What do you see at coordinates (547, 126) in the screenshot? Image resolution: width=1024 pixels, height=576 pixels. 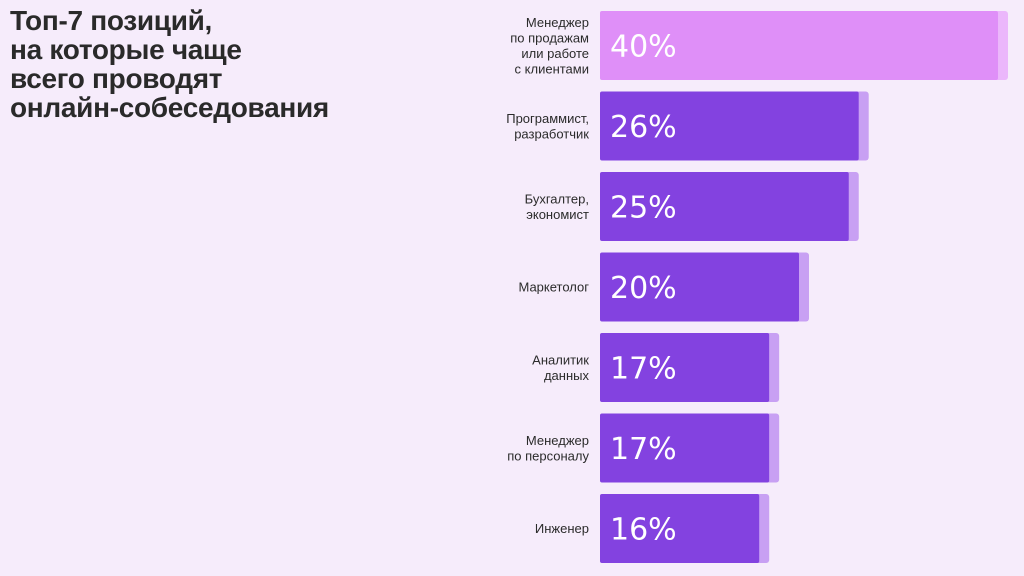 I see `category-label: Программист, разработчик` at bounding box center [547, 126].